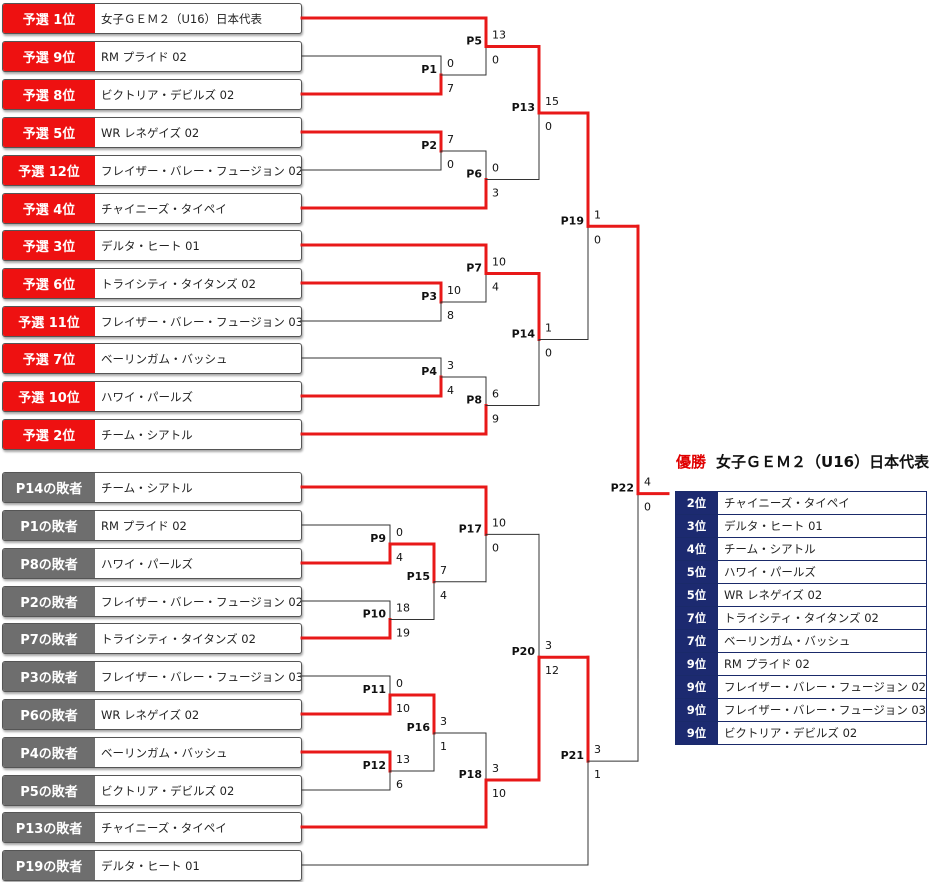 The width and height of the screenshot is (940, 882). What do you see at coordinates (49, 94) in the screenshot?
I see `team-seed: 予選 8位` at bounding box center [49, 94].